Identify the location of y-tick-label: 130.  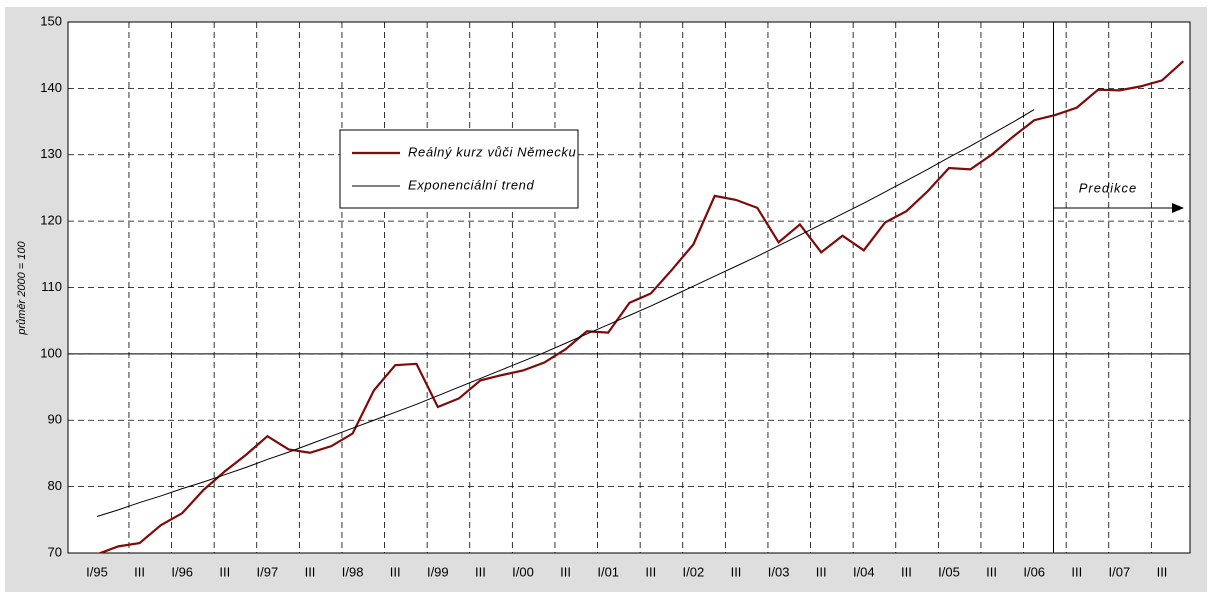
(51, 153).